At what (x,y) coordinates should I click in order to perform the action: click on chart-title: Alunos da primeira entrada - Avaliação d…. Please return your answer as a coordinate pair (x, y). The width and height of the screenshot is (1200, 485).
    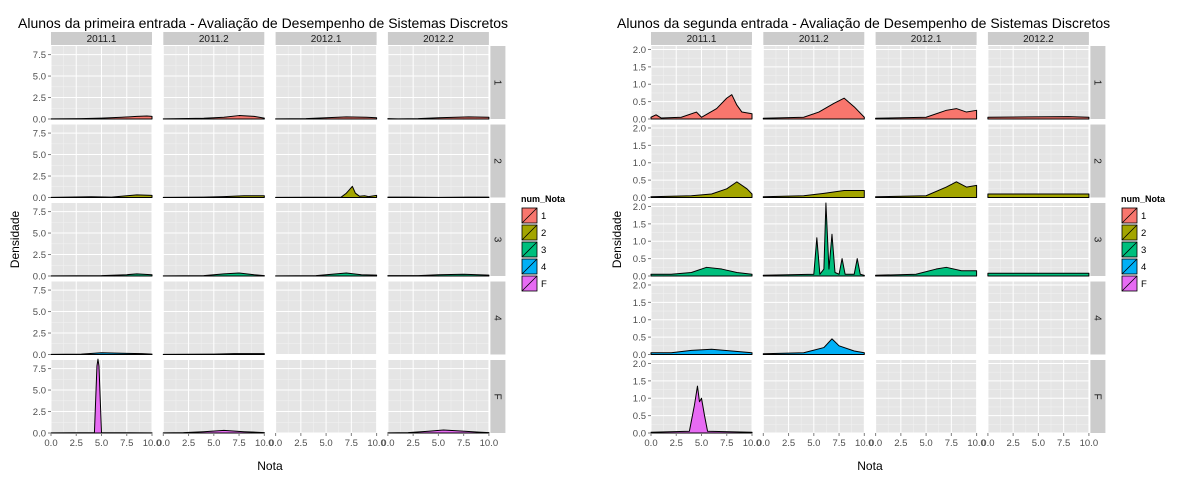
    Looking at the image, I should click on (263, 23).